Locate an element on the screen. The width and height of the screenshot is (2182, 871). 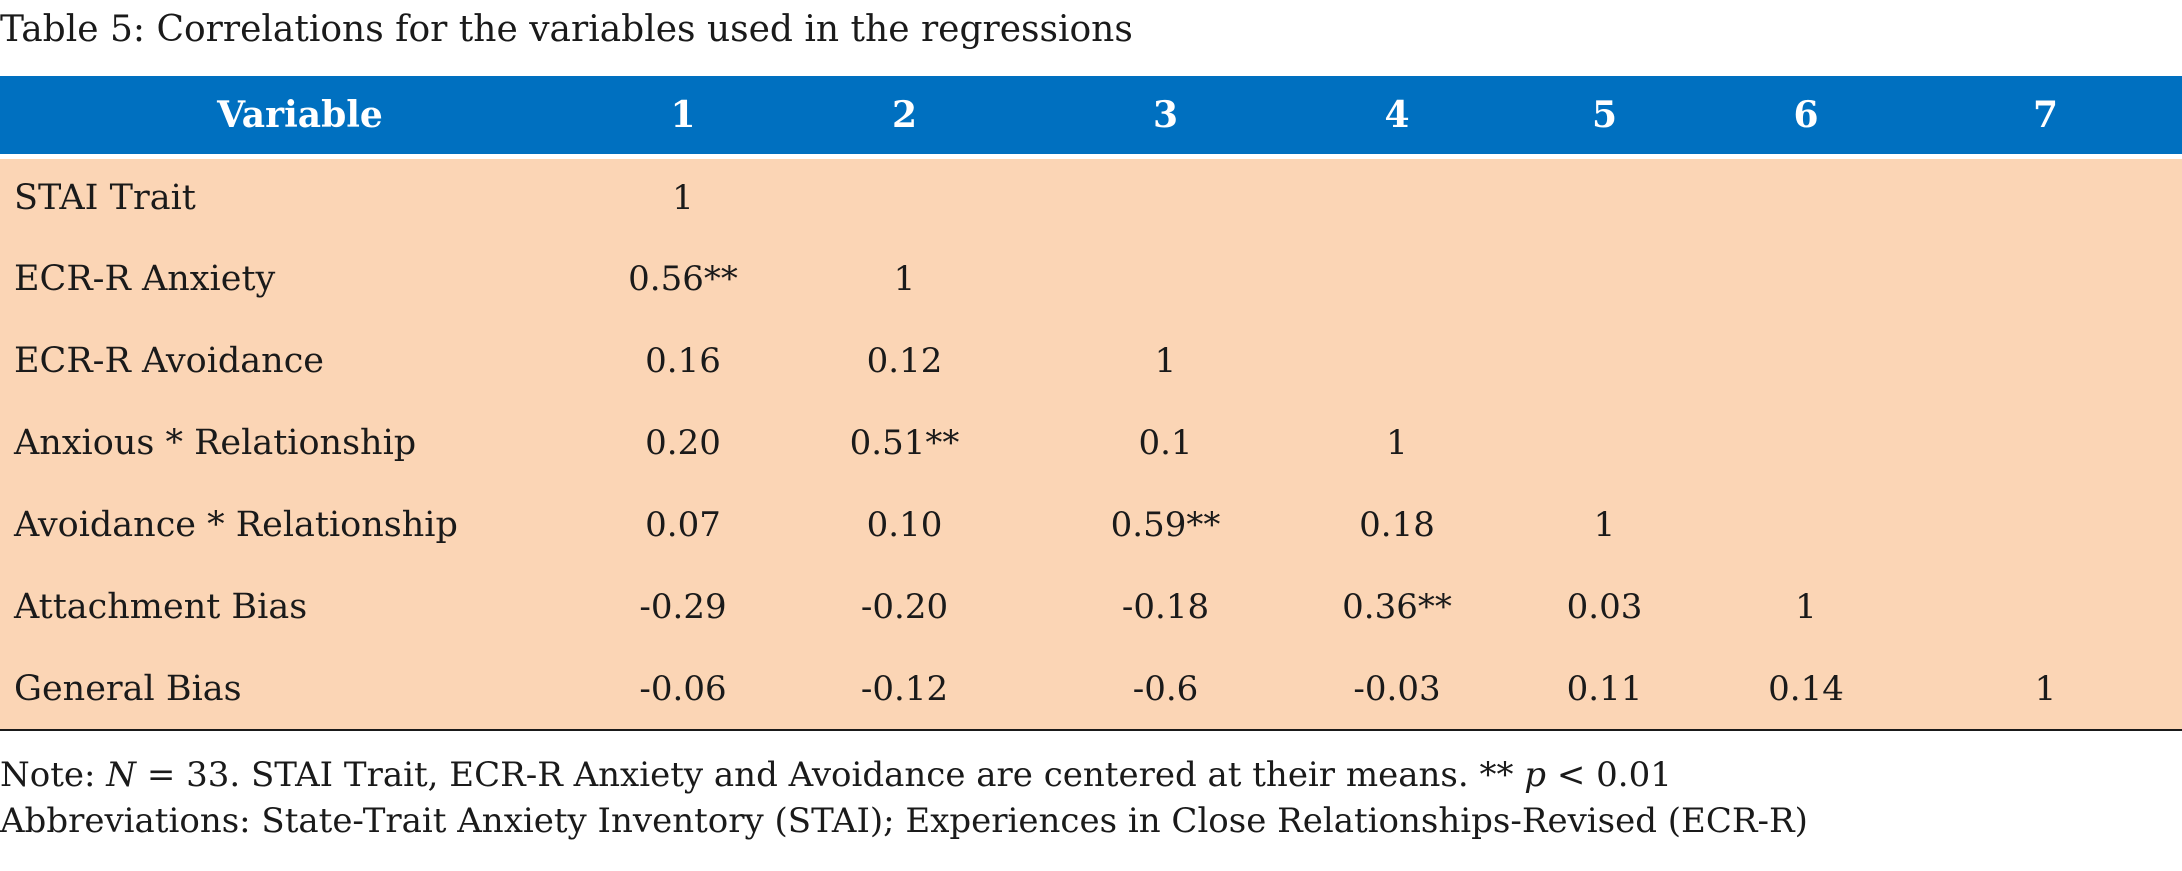
row-variable-name: STAI Trait is located at coordinates (105, 198).